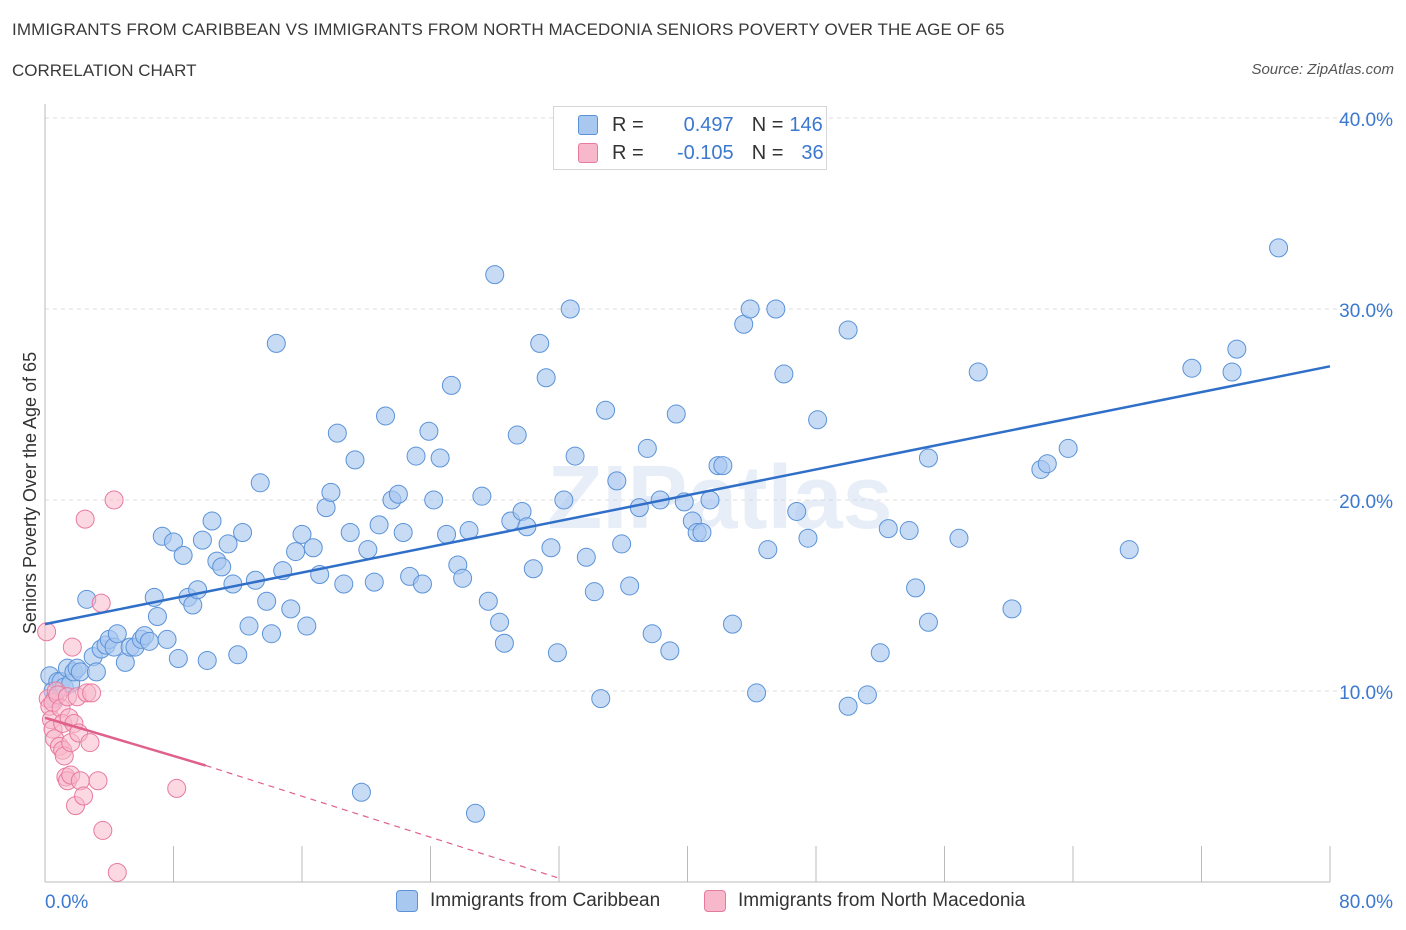  I want to click on bottom-macedonia-swatch, so click(715, 901).